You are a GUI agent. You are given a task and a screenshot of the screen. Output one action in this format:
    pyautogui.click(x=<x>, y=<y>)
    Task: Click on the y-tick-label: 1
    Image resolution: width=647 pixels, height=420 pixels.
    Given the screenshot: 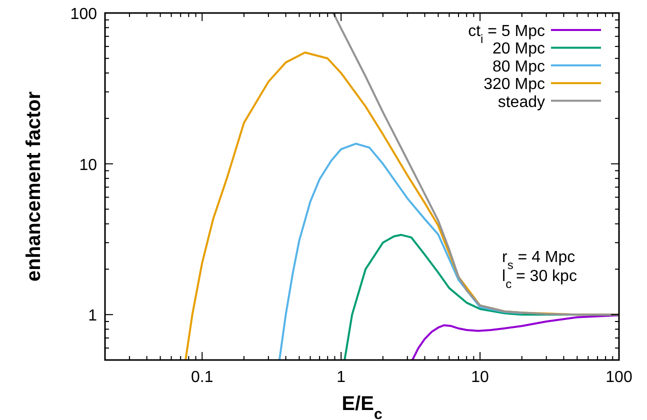 What is the action you would take?
    pyautogui.click(x=93, y=316)
    